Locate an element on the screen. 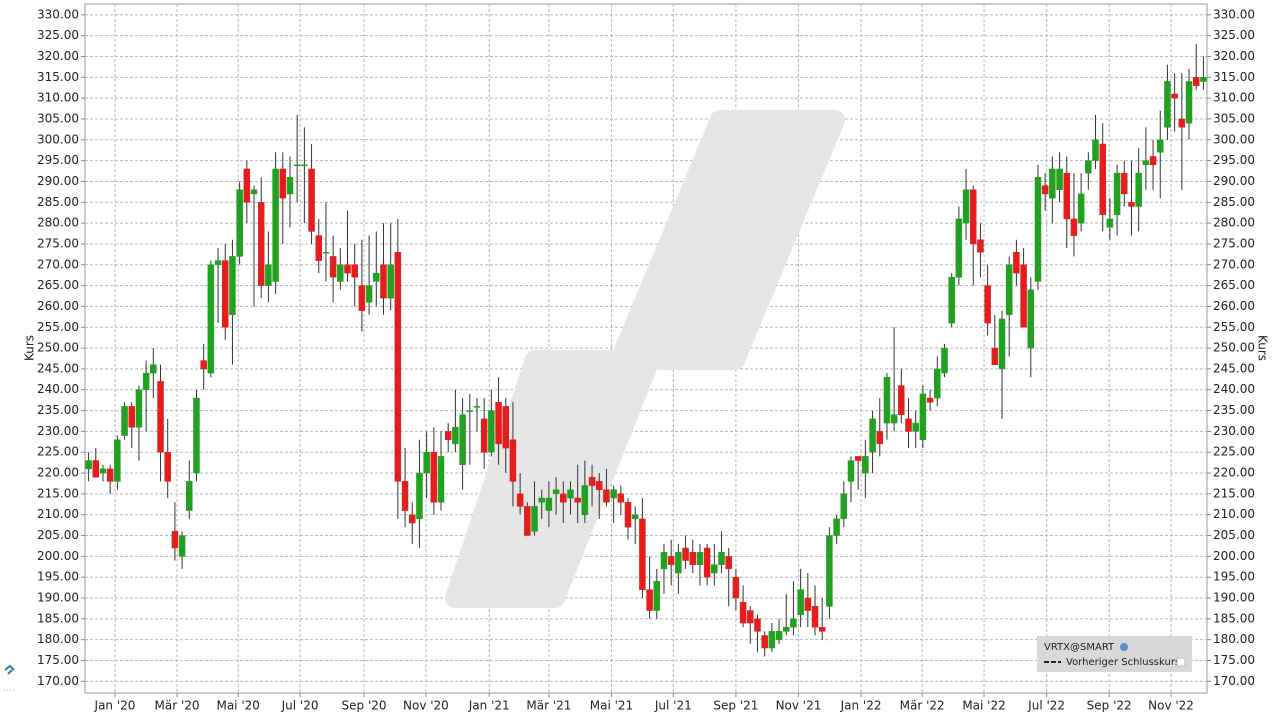  x-tick-label: Jul '21 is located at coordinates (673, 706).